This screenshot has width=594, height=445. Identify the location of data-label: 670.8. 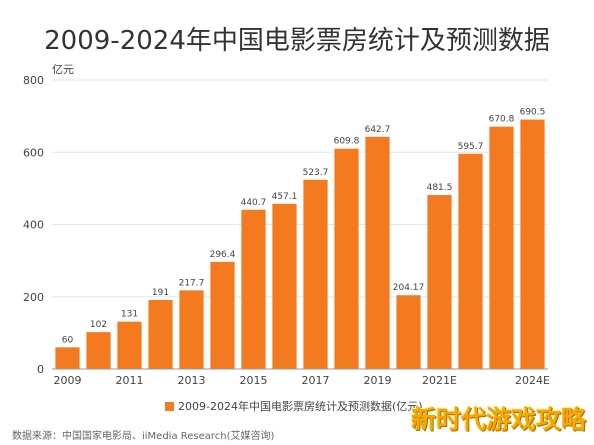
(502, 120).